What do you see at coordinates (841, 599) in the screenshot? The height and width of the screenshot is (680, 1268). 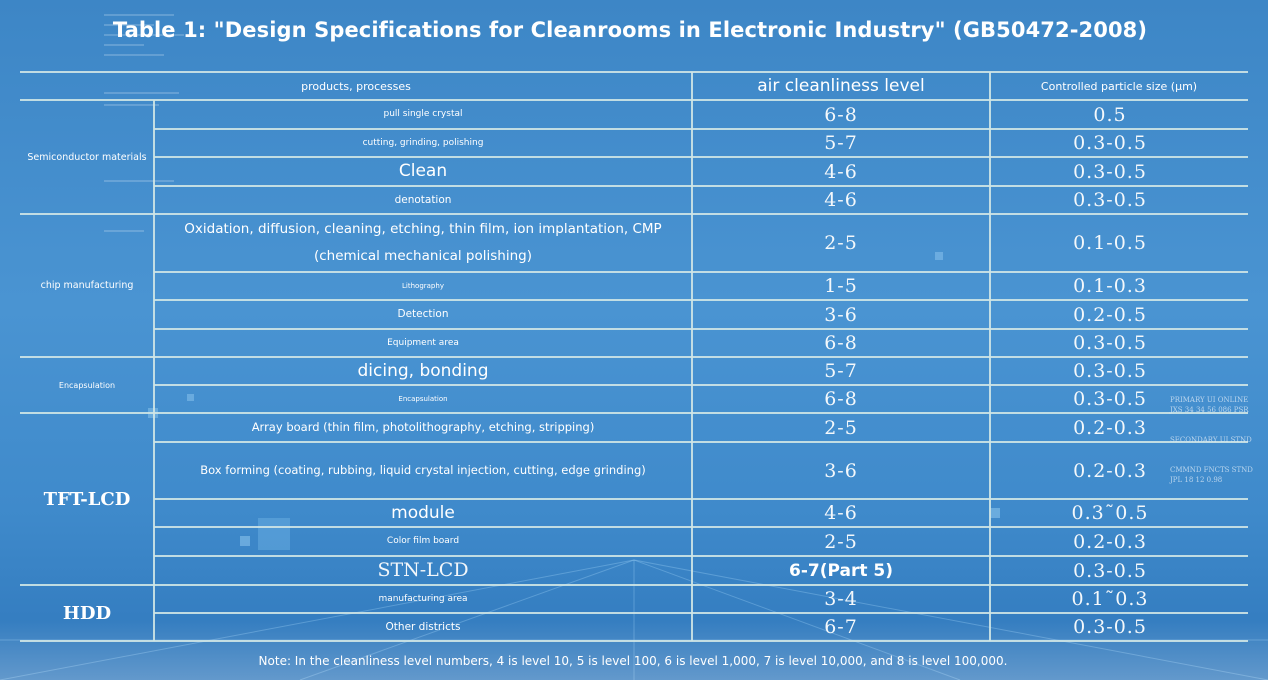 I see `level-cell: 3-4` at bounding box center [841, 599].